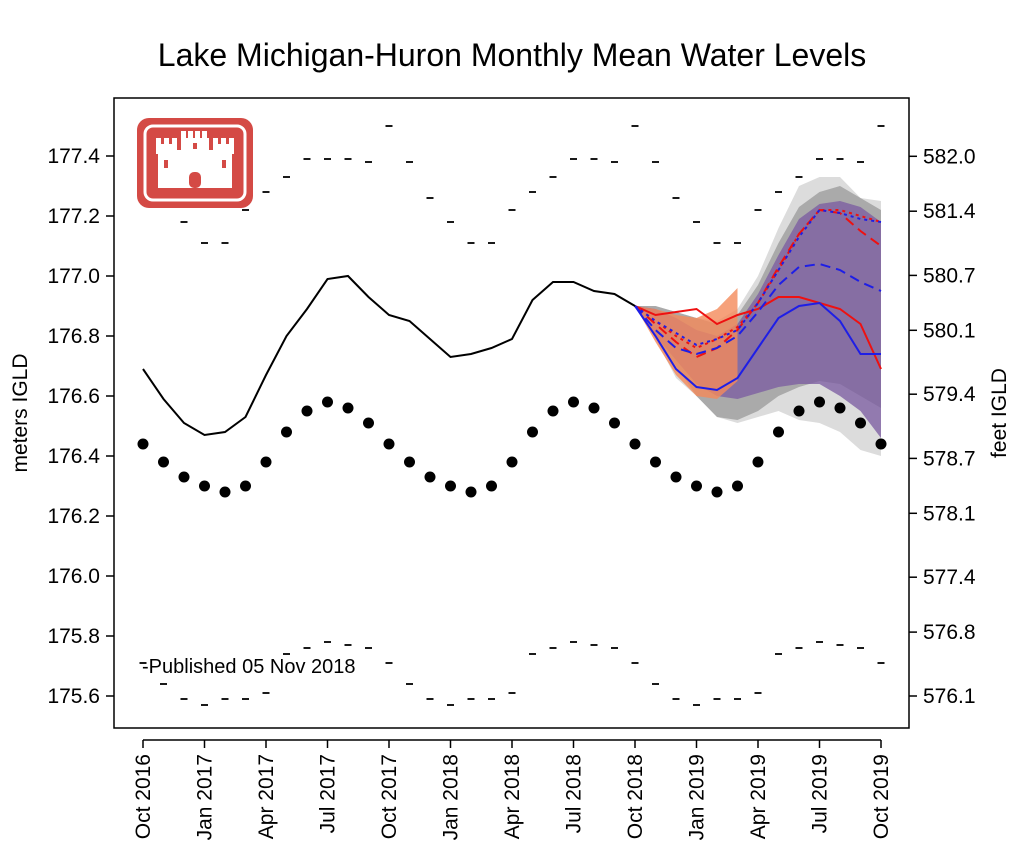 The image size is (1024, 857). I want to click on published-dash: -, so click(145, 667).